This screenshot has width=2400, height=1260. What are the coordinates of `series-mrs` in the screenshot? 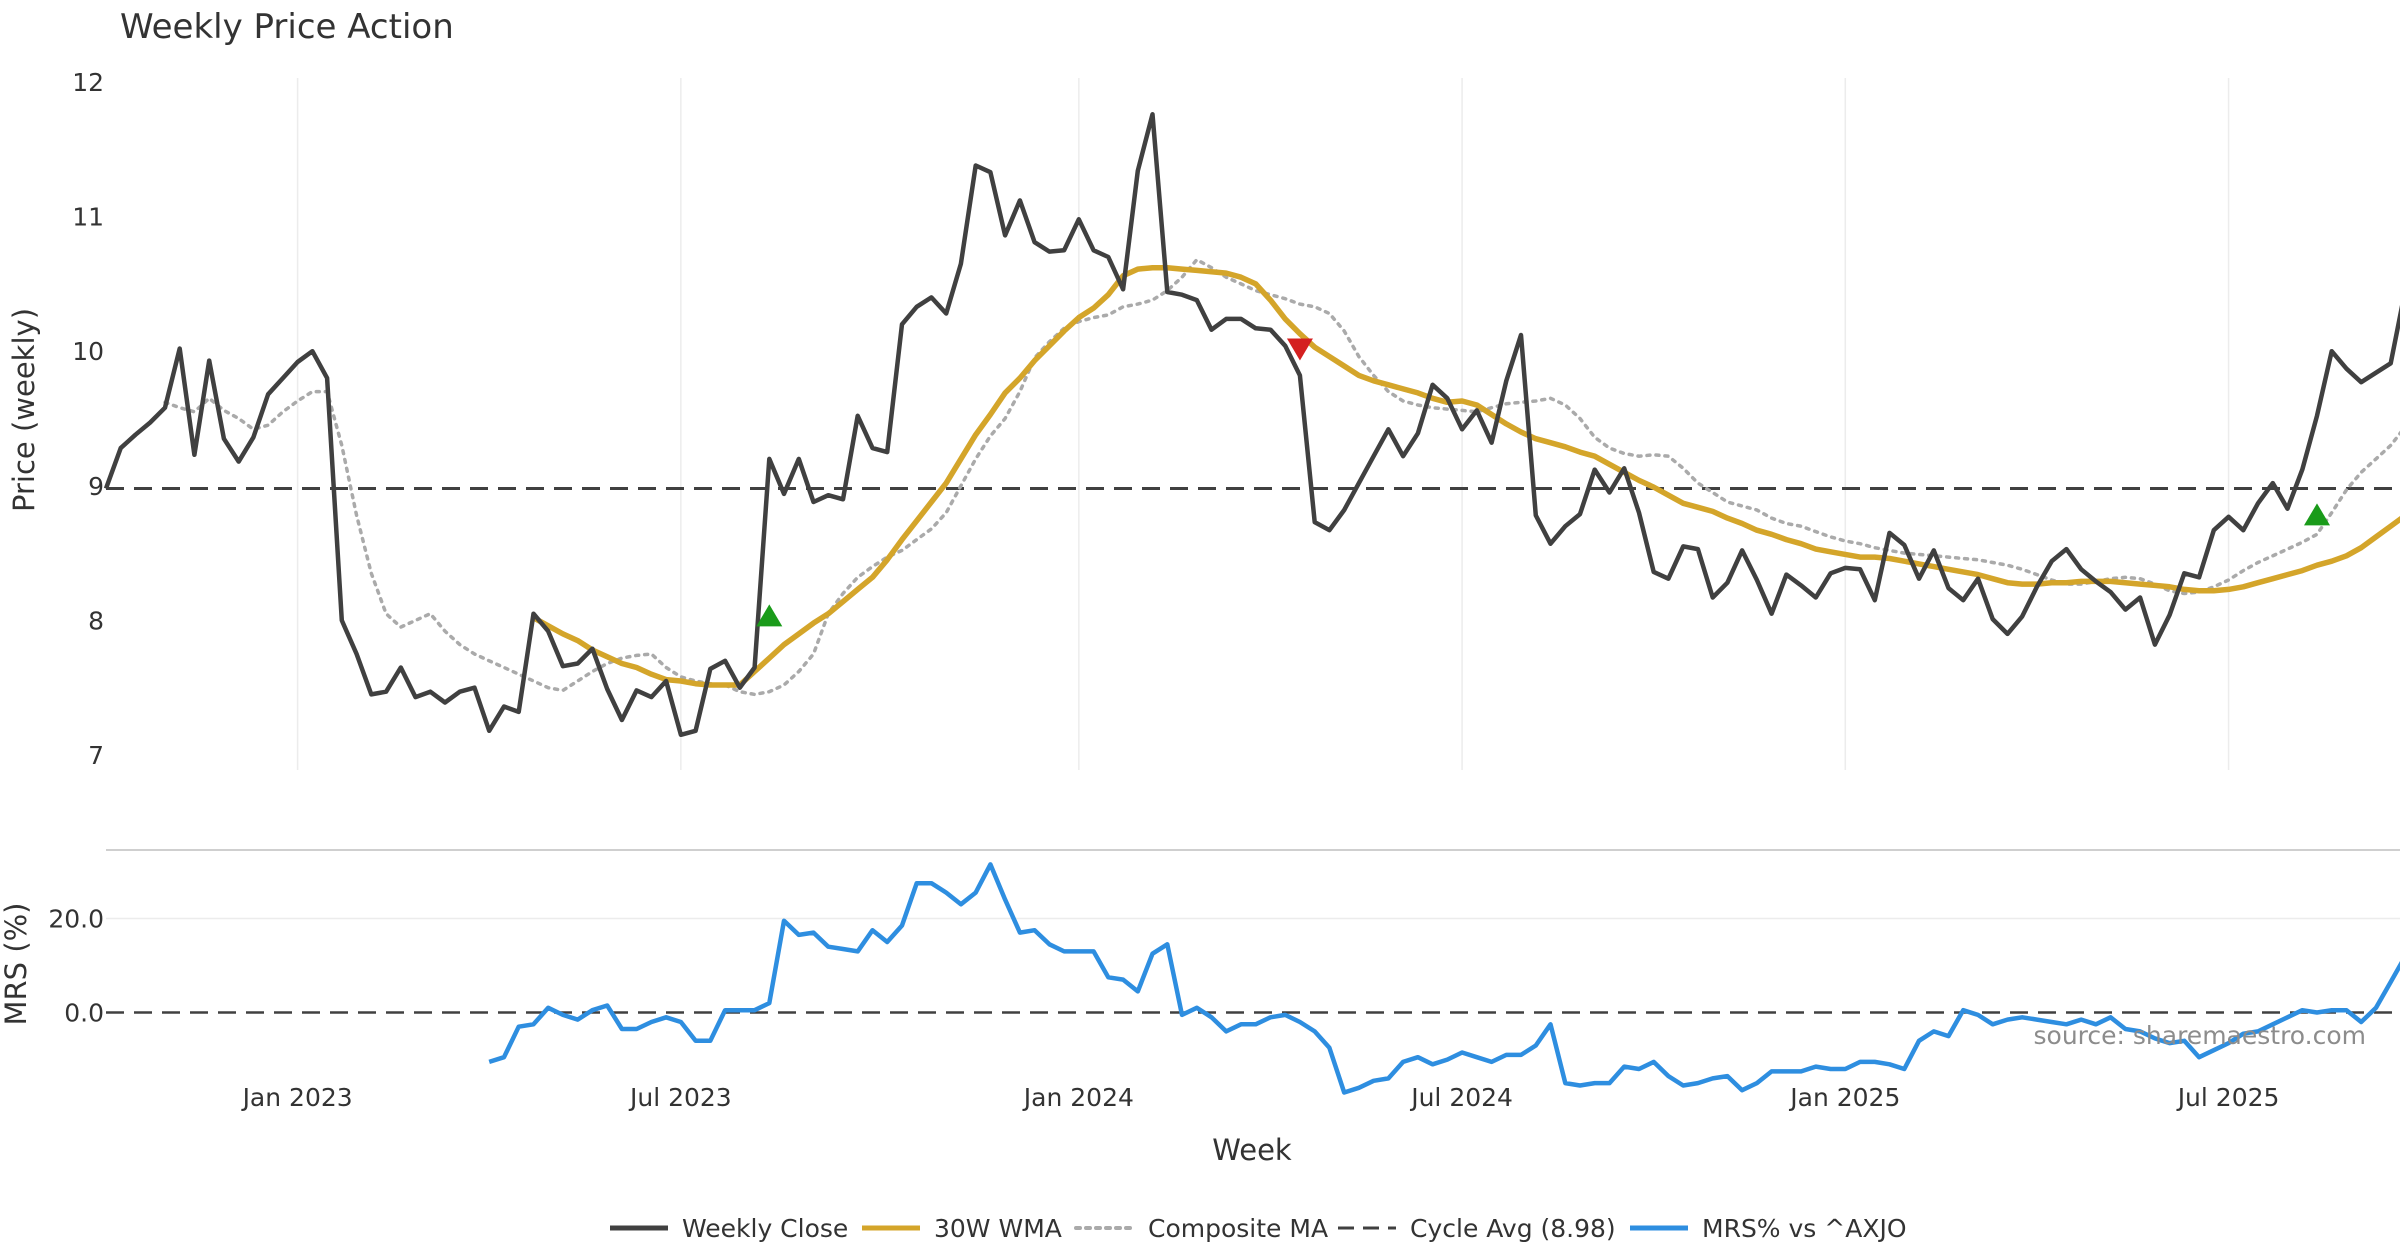 It's located at (1444, 978).